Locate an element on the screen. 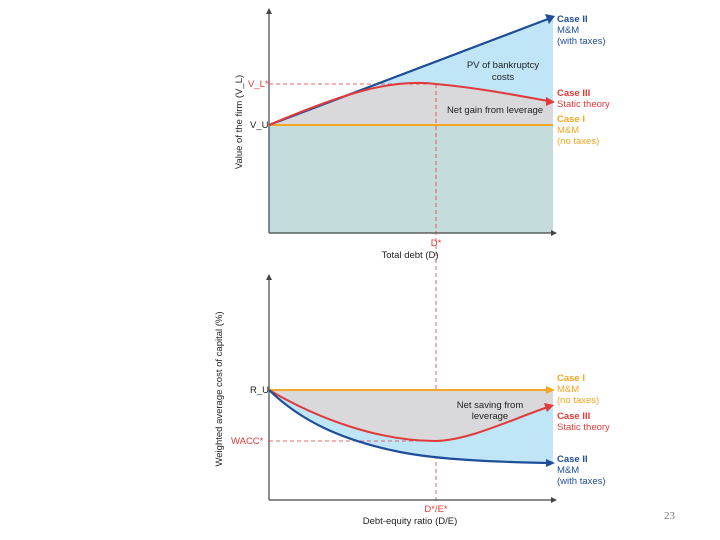 The width and height of the screenshot is (720, 540). pv-bankruptcy-label-line1: PV of bankruptcy is located at coordinates (503, 65).